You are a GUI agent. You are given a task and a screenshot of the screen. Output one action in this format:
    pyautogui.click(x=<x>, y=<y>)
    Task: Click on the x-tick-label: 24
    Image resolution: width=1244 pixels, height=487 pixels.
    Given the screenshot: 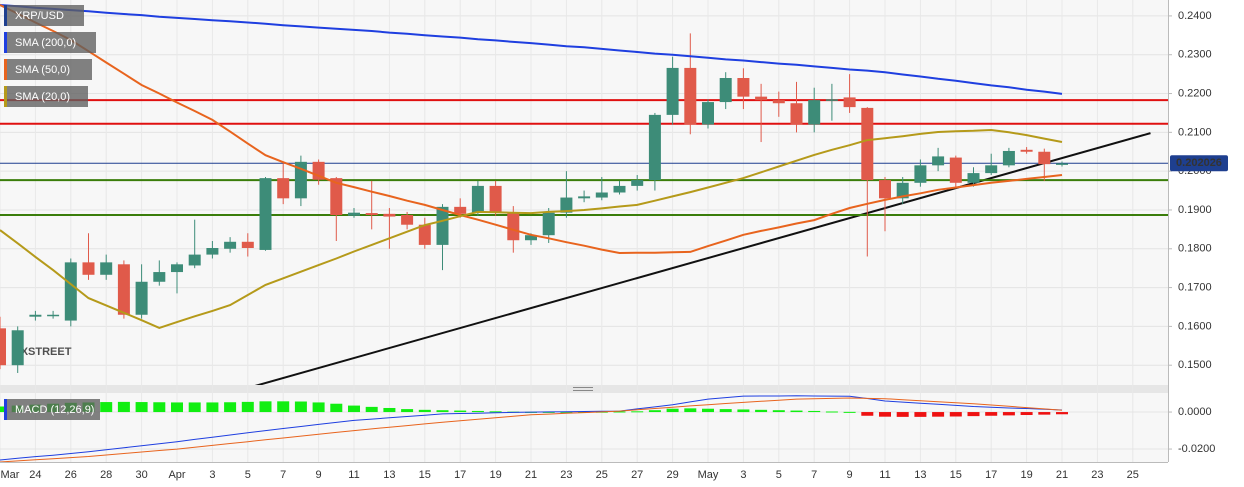 What is the action you would take?
    pyautogui.click(x=35, y=475)
    